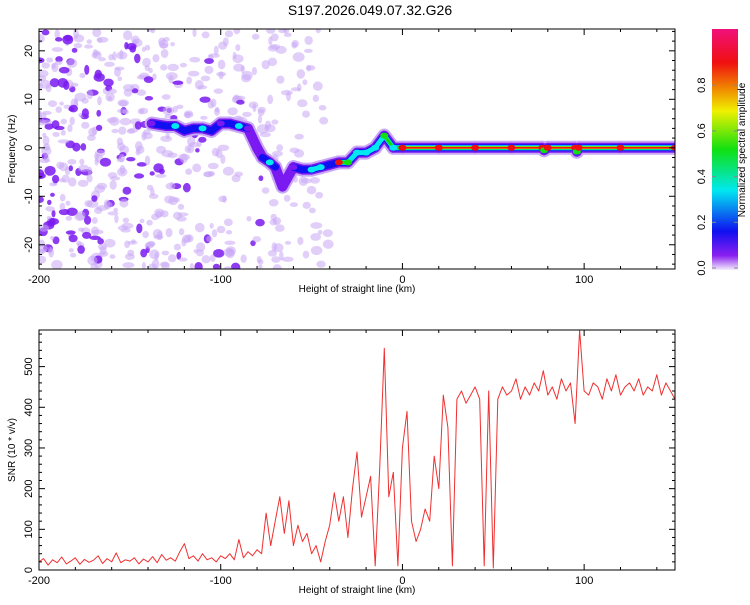 The width and height of the screenshot is (750, 605). I want to click on colorbar-tick-label: 0.0, so click(702, 267).